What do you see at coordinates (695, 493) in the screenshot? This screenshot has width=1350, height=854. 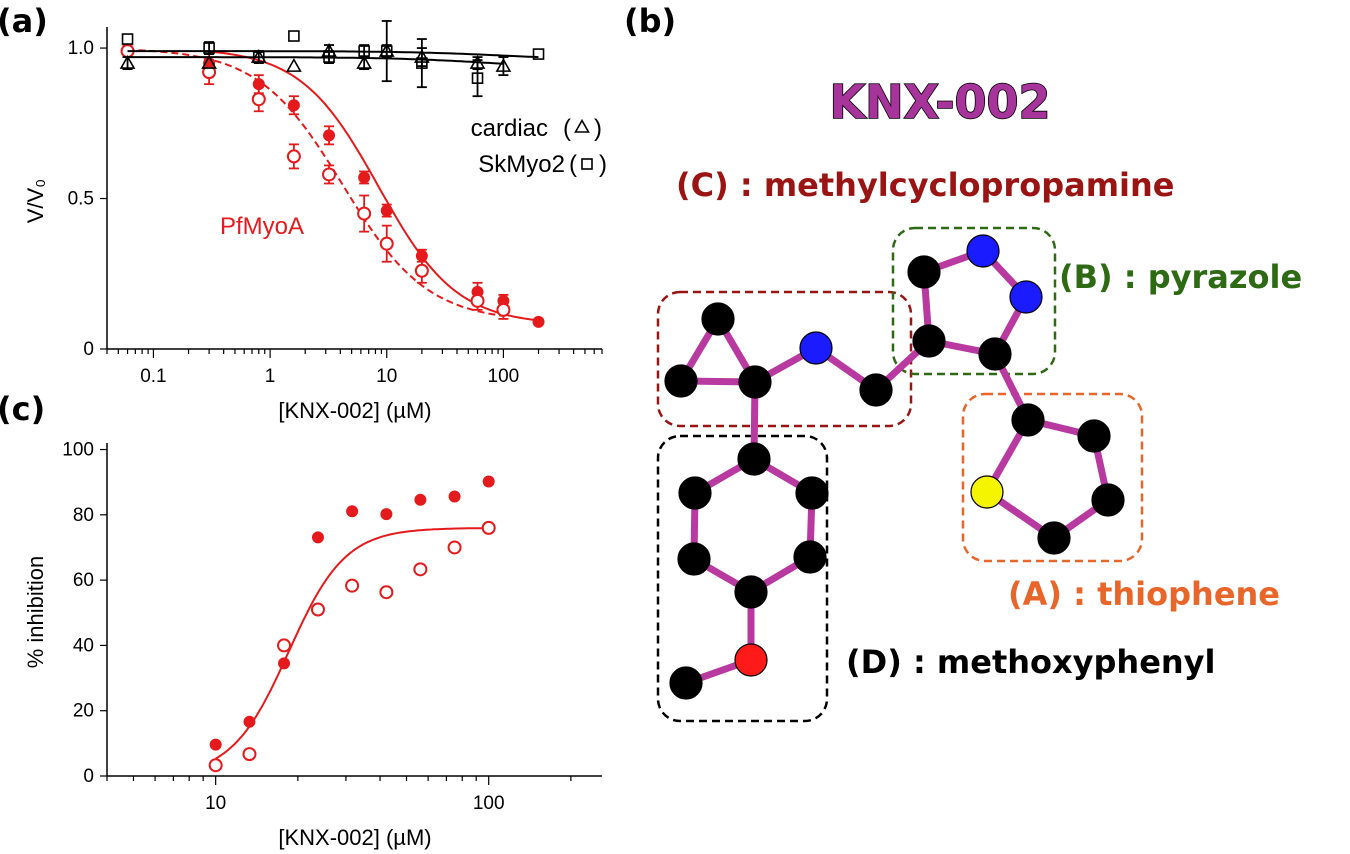 I see `atom-ph_c6` at bounding box center [695, 493].